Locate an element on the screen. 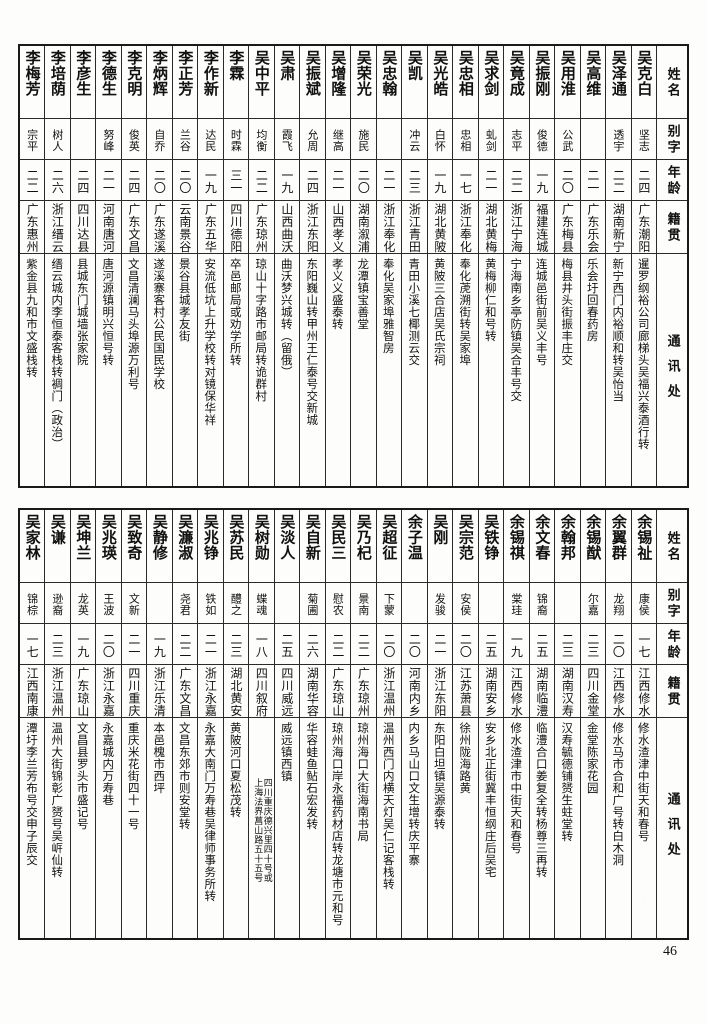  row-label-age: 年龄 is located at coordinates (672, 644).